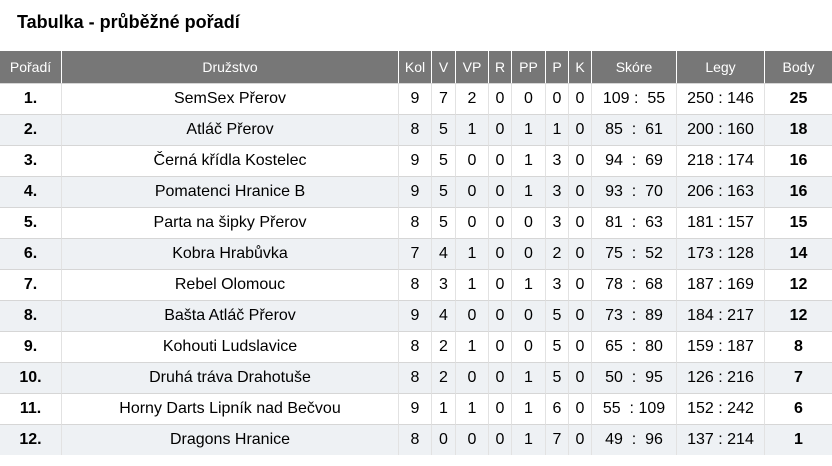 This screenshot has width=832, height=466. Describe the element at coordinates (230, 222) in the screenshot. I see `team-name-cell: Parta na šipky Přerov` at that location.